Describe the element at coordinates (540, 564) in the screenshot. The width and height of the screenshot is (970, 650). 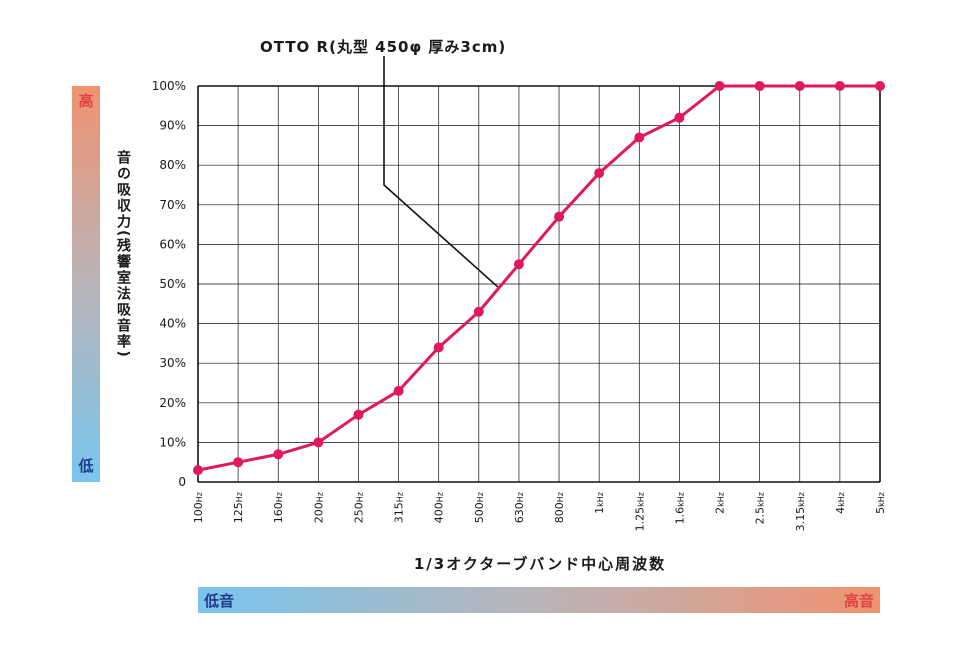
I see `x-axis-label: 1/3オクターブバンド中心周波数` at that location.